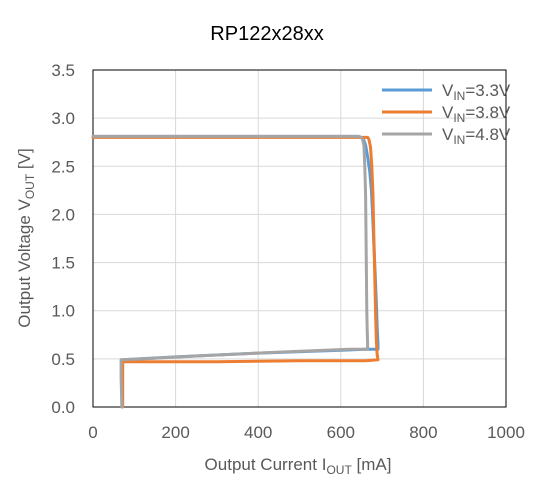 The height and width of the screenshot is (477, 536). Describe the element at coordinates (506, 432) in the screenshot. I see `x-tick-label: 1000` at that location.